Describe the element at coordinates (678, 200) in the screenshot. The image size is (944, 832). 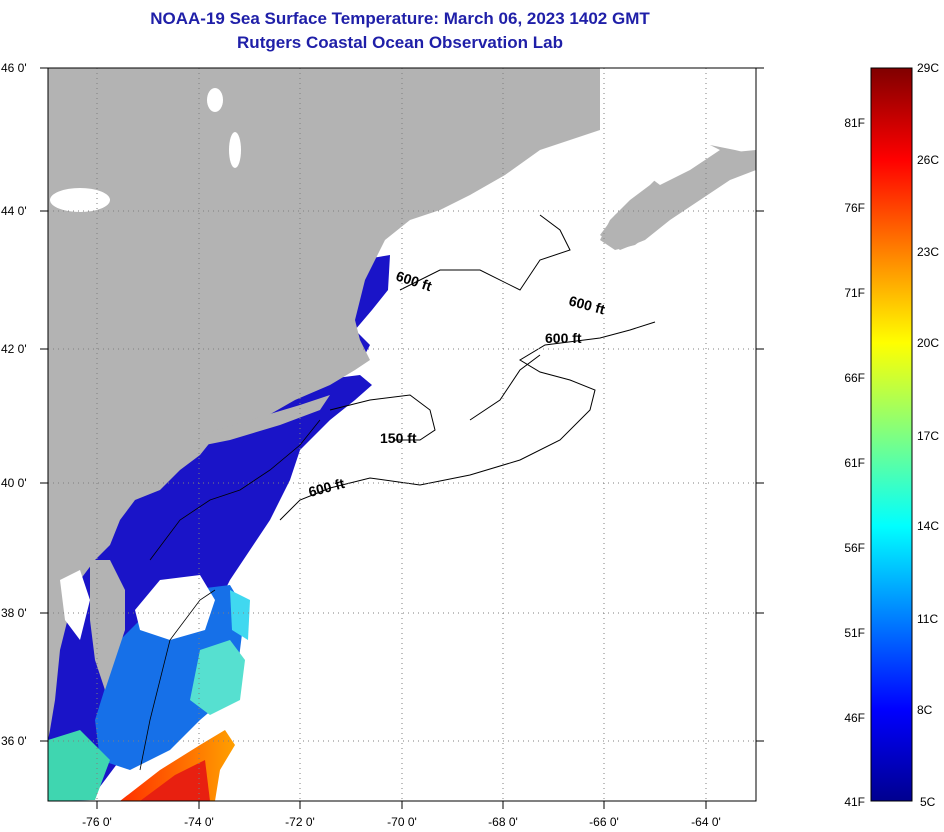
I see `nova-scotia-land` at that location.